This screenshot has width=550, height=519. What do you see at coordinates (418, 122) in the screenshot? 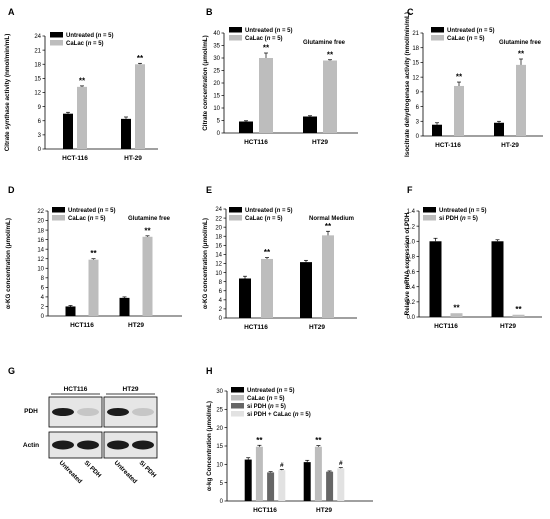
I see `panel-c-ytick-label: 3` at bounding box center [418, 122].